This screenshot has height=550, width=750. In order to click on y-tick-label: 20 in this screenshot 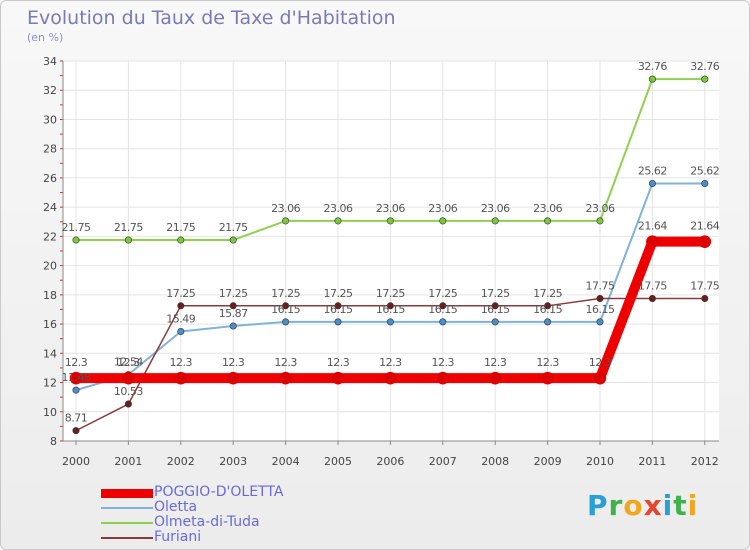, I will do `click(50, 266)`.